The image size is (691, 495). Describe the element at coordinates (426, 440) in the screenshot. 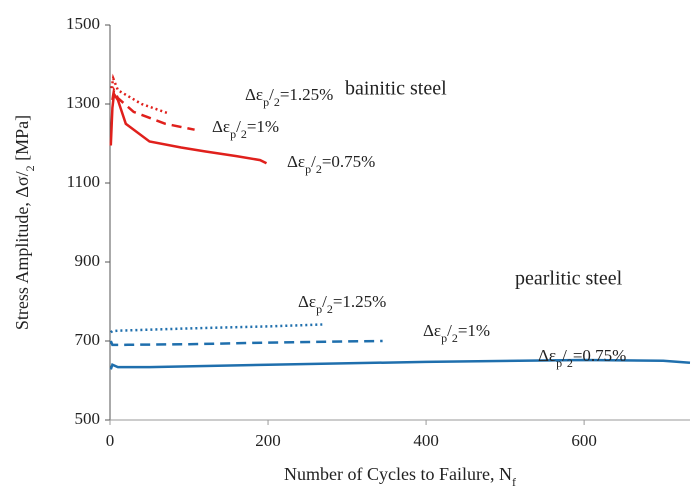

I see `x-tick-label: 400` at that location.